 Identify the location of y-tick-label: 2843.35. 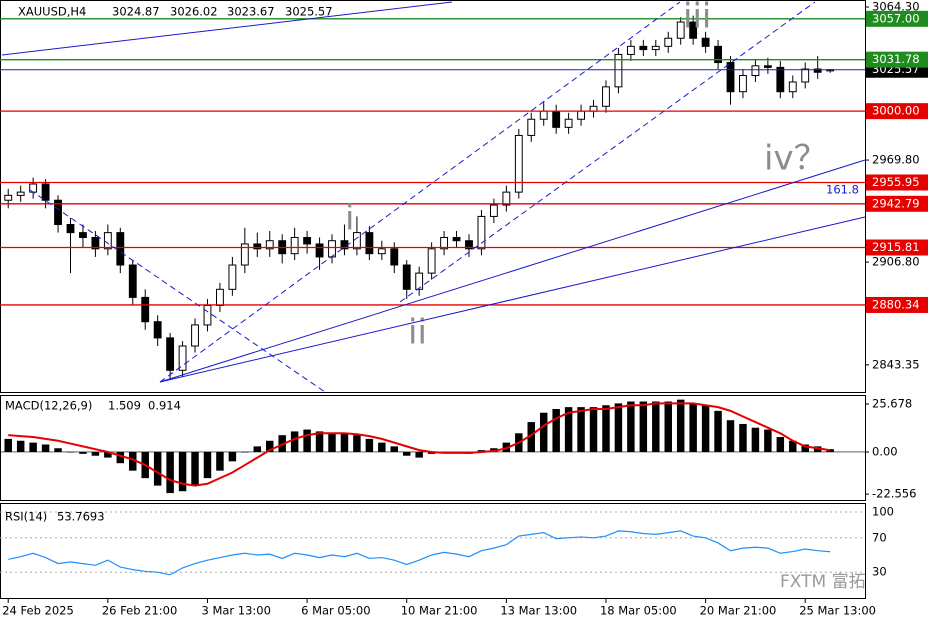
(896, 364).